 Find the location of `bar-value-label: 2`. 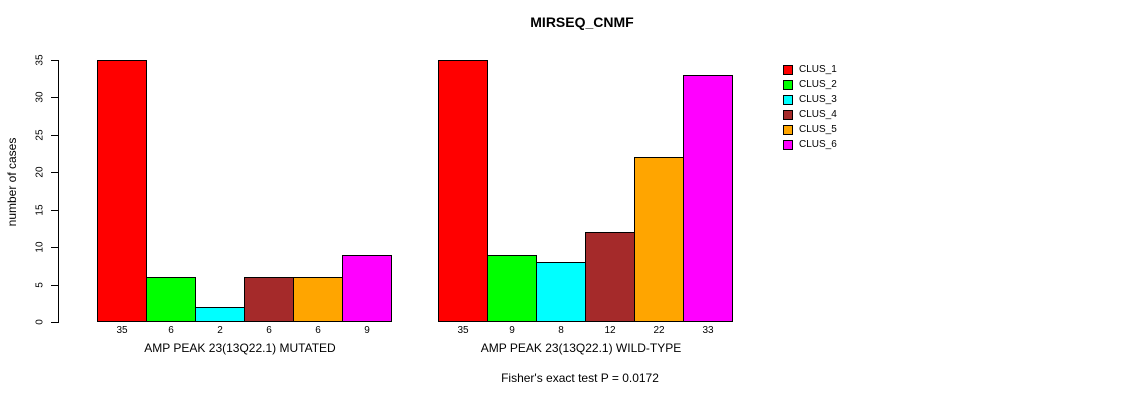

bar-value-label: 2 is located at coordinates (220, 330).